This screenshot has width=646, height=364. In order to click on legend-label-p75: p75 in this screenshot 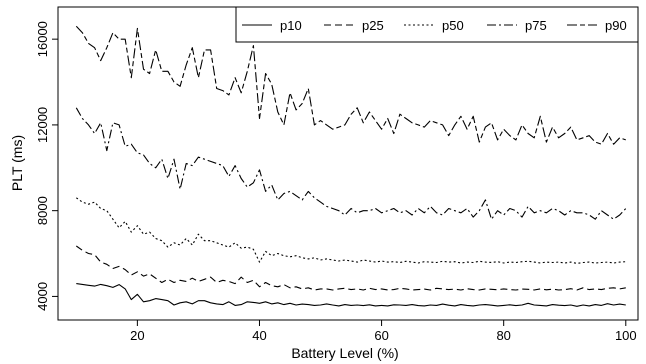, I will do `click(536, 25)`.